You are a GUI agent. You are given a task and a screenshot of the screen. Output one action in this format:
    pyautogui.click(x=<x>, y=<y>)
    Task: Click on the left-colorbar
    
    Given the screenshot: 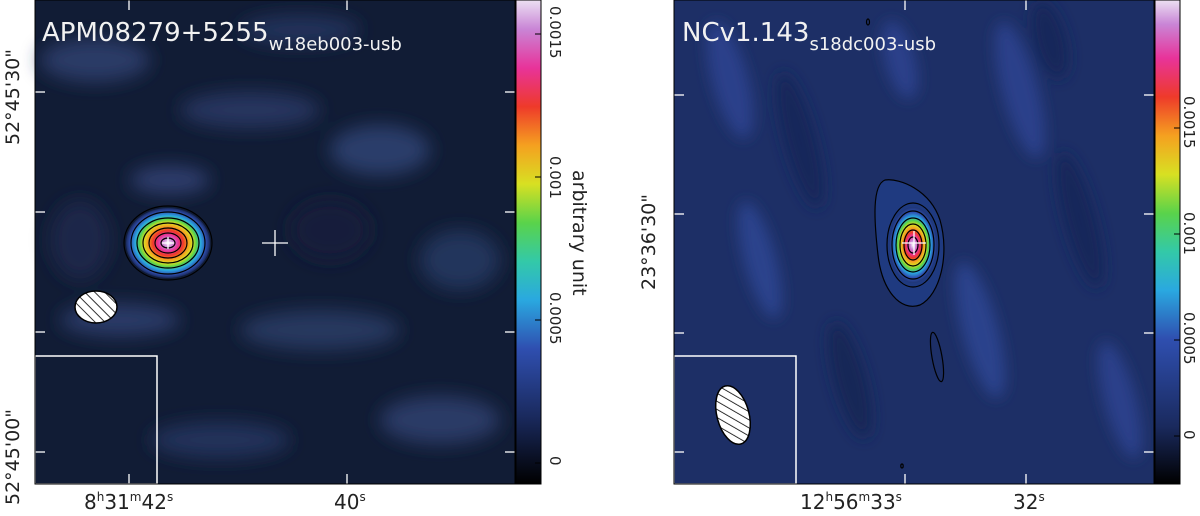 What is the action you would take?
    pyautogui.click(x=528, y=242)
    